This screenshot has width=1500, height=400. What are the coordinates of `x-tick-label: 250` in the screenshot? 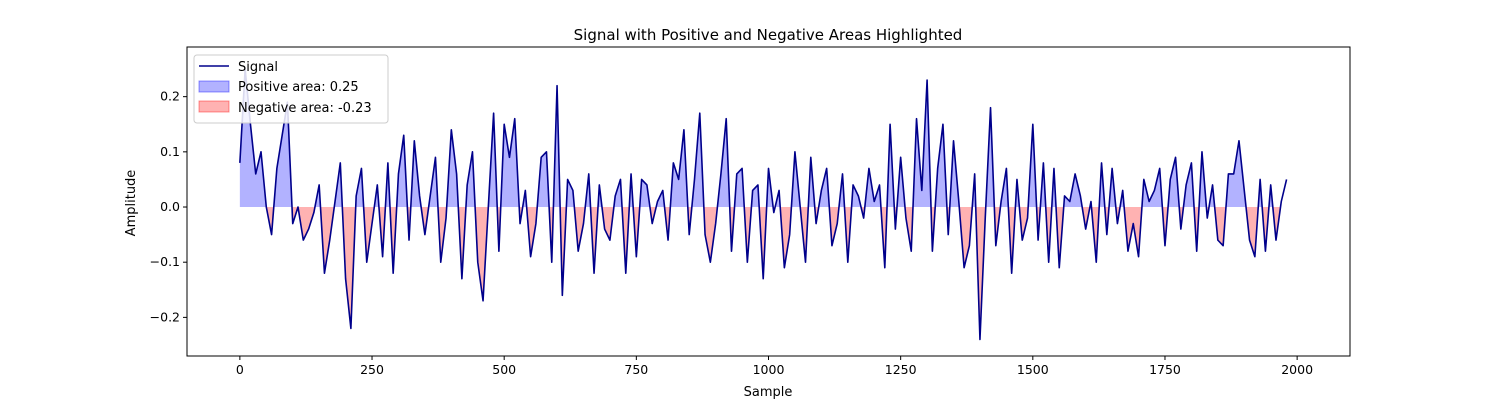 It's located at (372, 369).